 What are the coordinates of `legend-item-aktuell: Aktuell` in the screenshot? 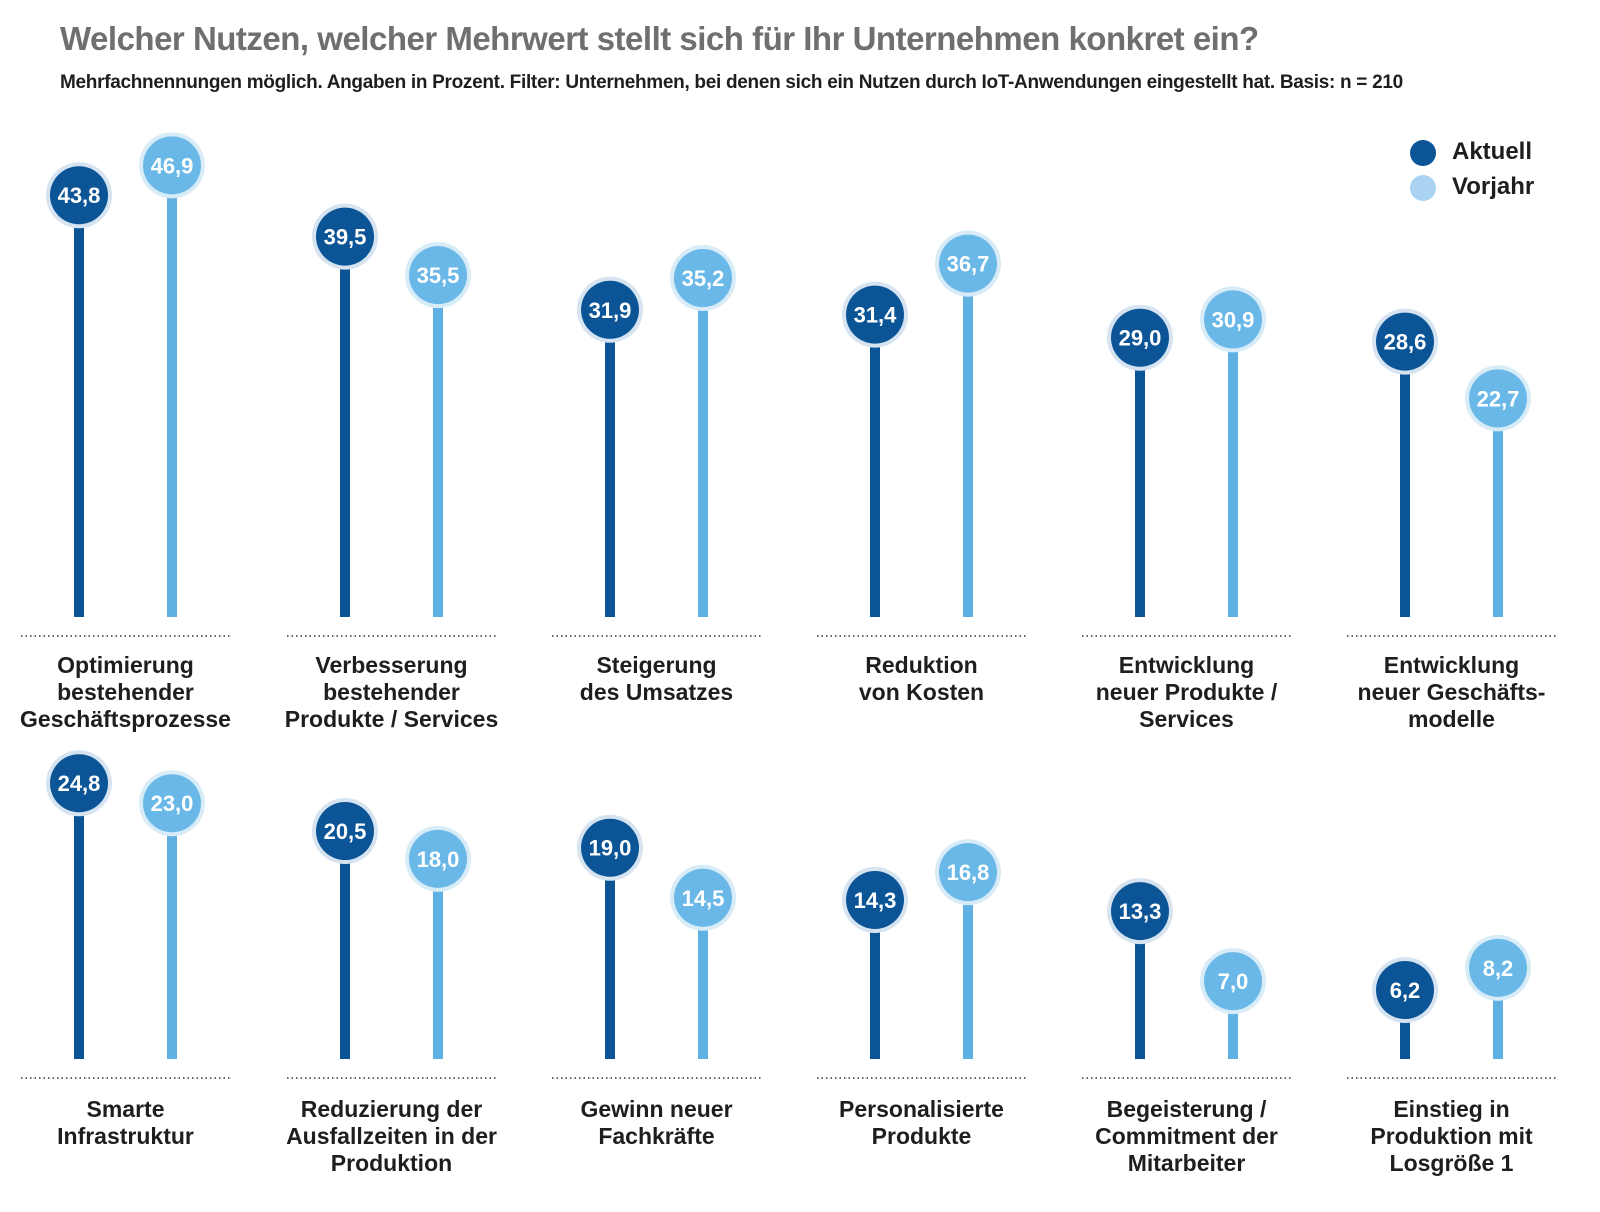 It's located at (1500, 153).